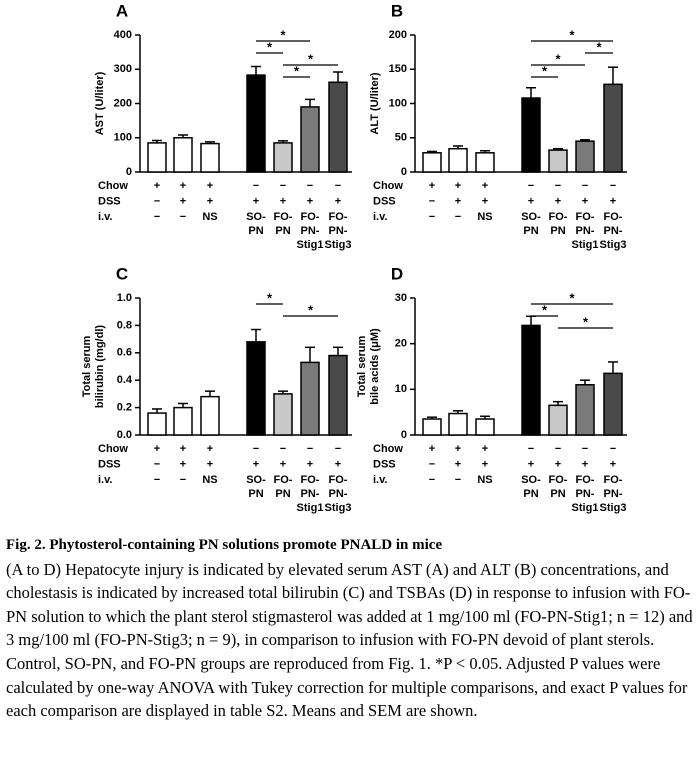  I want to click on y-tick-label: 20, so click(401, 344).